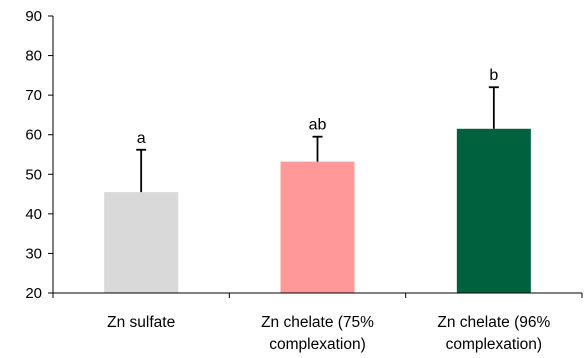 The width and height of the screenshot is (586, 358). I want to click on y-ticks-layer: 20 30 40 50 60 70 80 90, so click(39, 155).